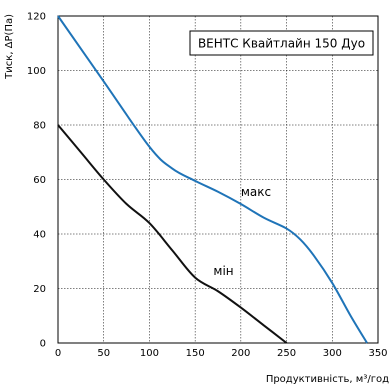  Describe the element at coordinates (39, 180) in the screenshot. I see `y-tick-label: 60` at that location.